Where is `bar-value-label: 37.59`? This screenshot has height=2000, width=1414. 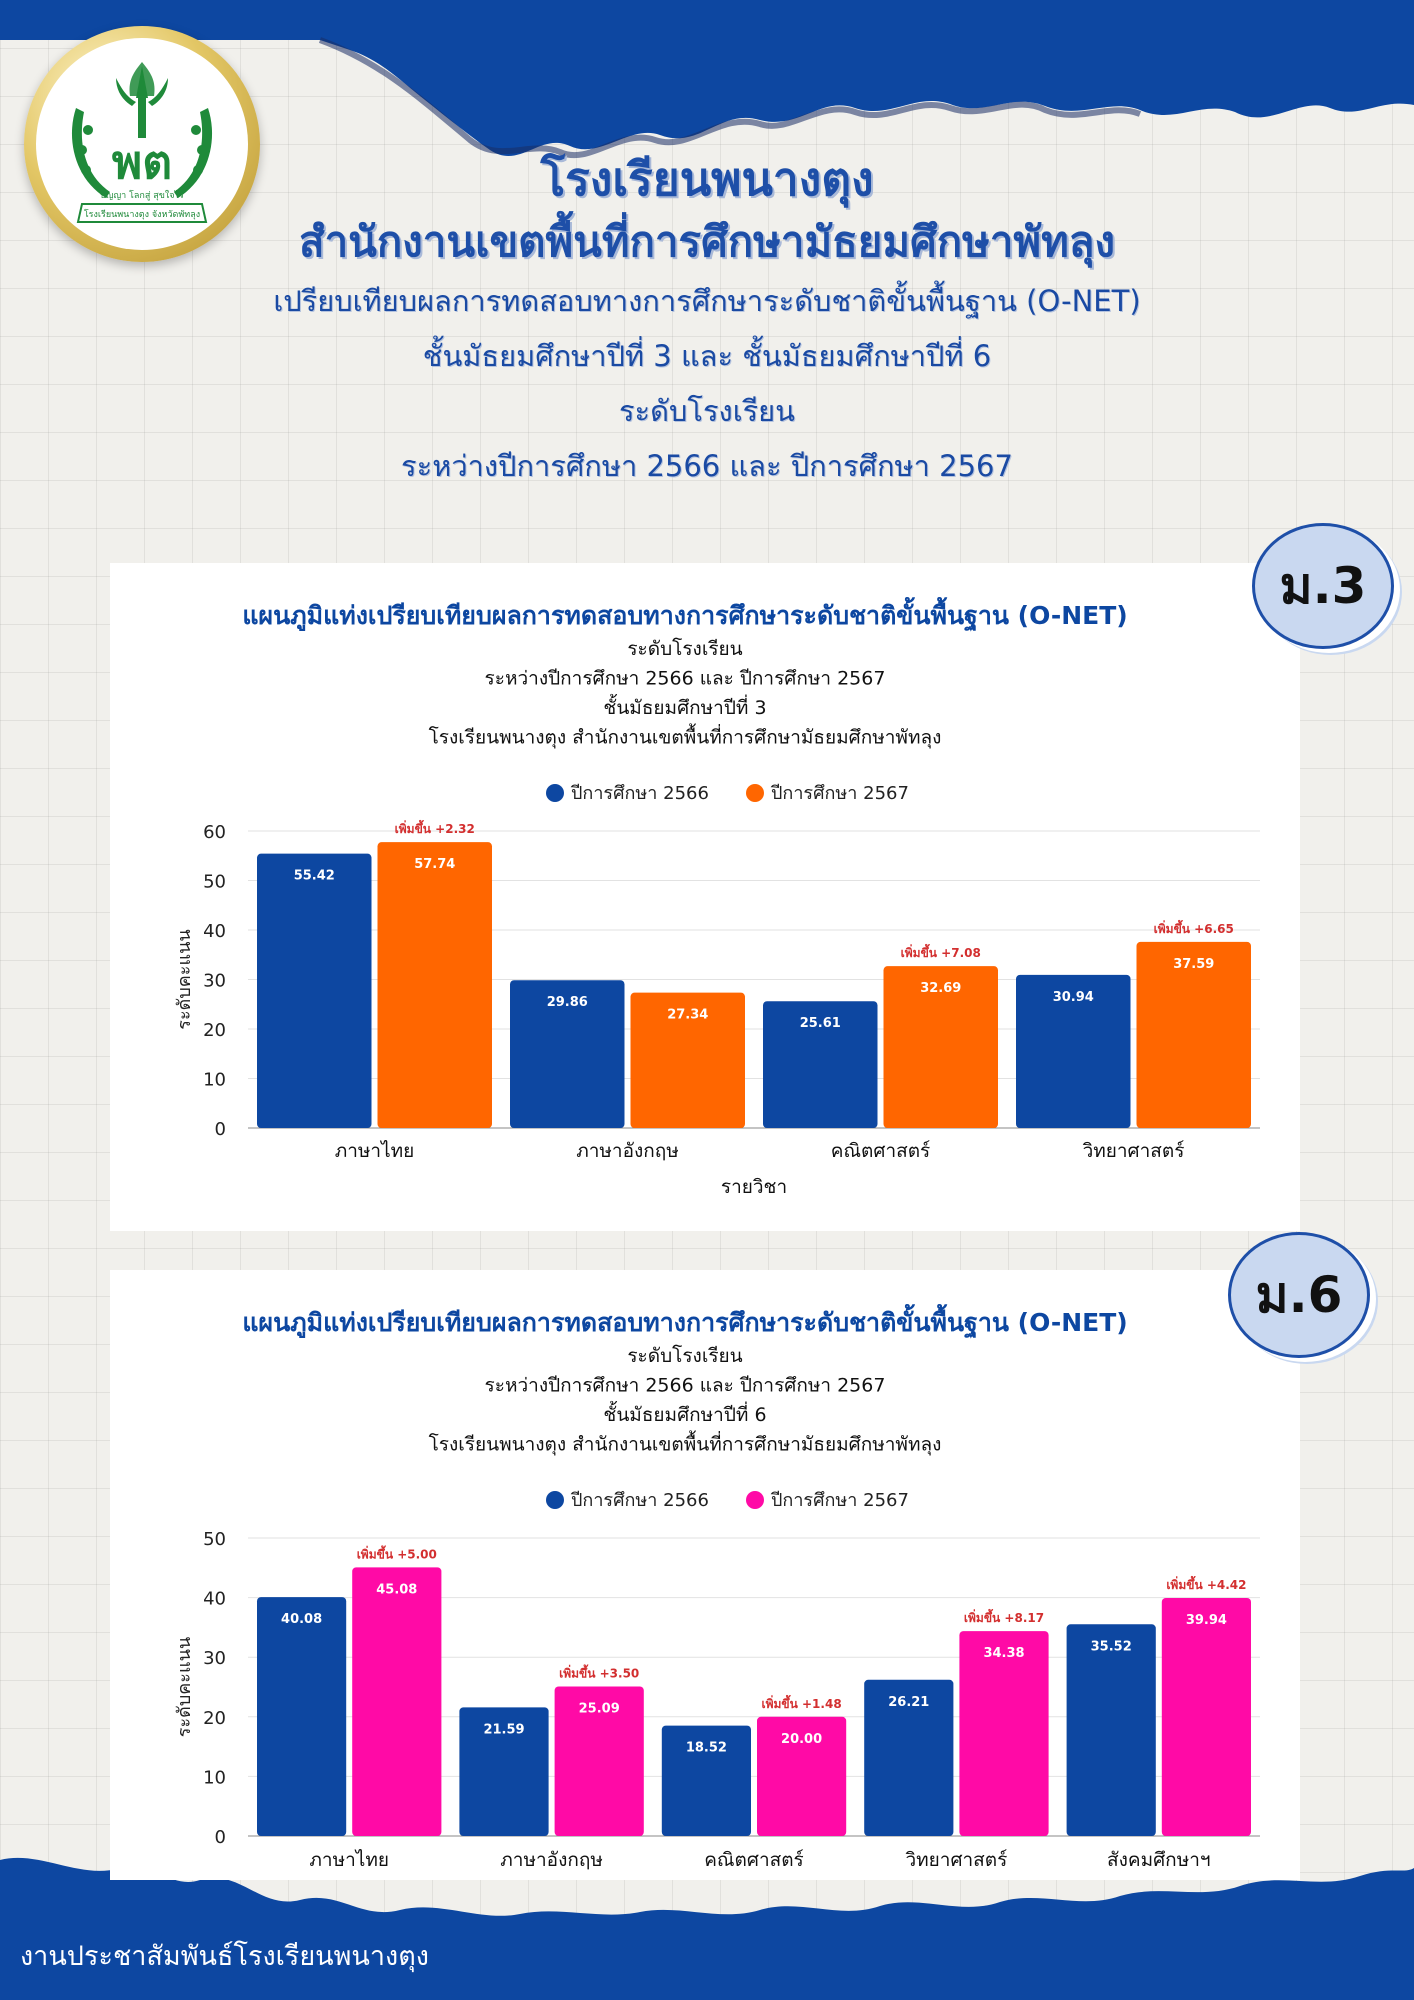
bar-value-label: 37.59 is located at coordinates (1193, 964).